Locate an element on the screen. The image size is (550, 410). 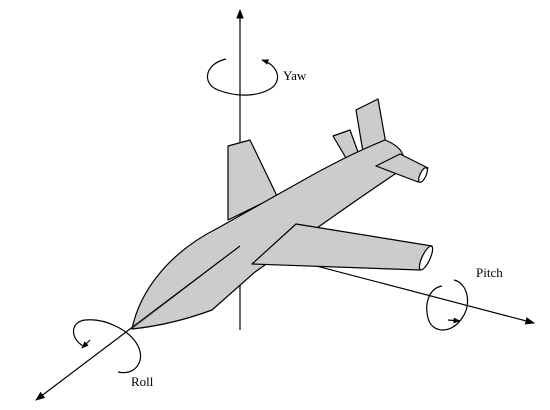
right-stabilizer is located at coordinates (402, 168).